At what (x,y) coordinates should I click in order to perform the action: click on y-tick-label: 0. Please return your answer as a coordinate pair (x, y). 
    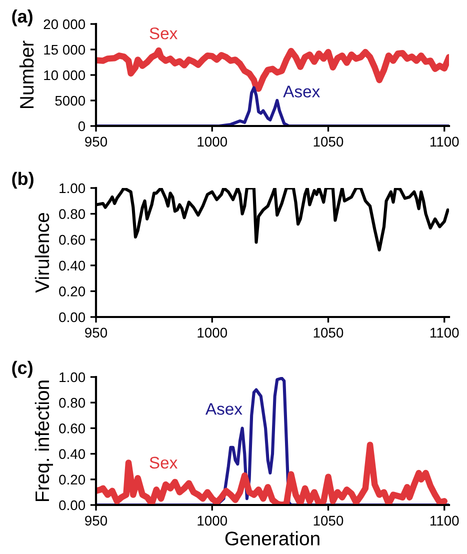
    Looking at the image, I should click on (82, 126).